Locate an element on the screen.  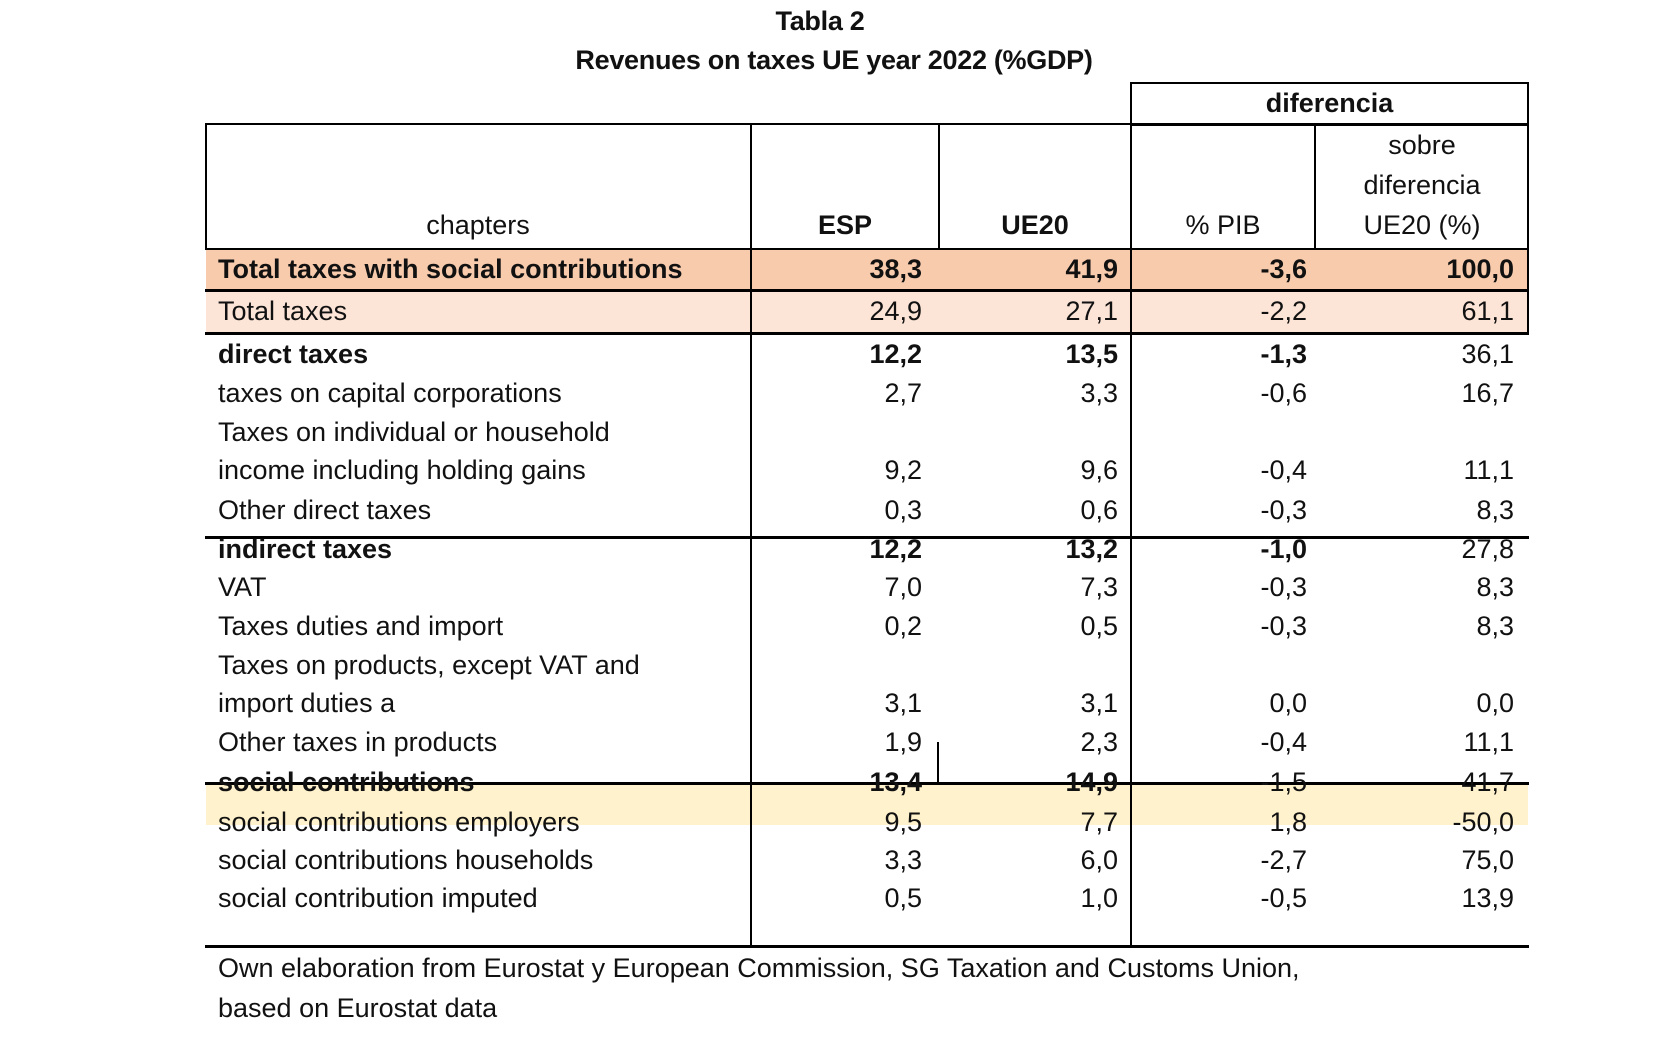
row-value-ue20: 13,5 is located at coordinates (1091, 354).